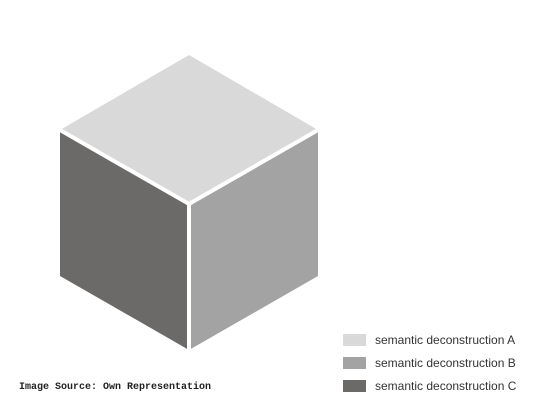  What do you see at coordinates (253, 240) in the screenshot?
I see `cube-right-face` at bounding box center [253, 240].